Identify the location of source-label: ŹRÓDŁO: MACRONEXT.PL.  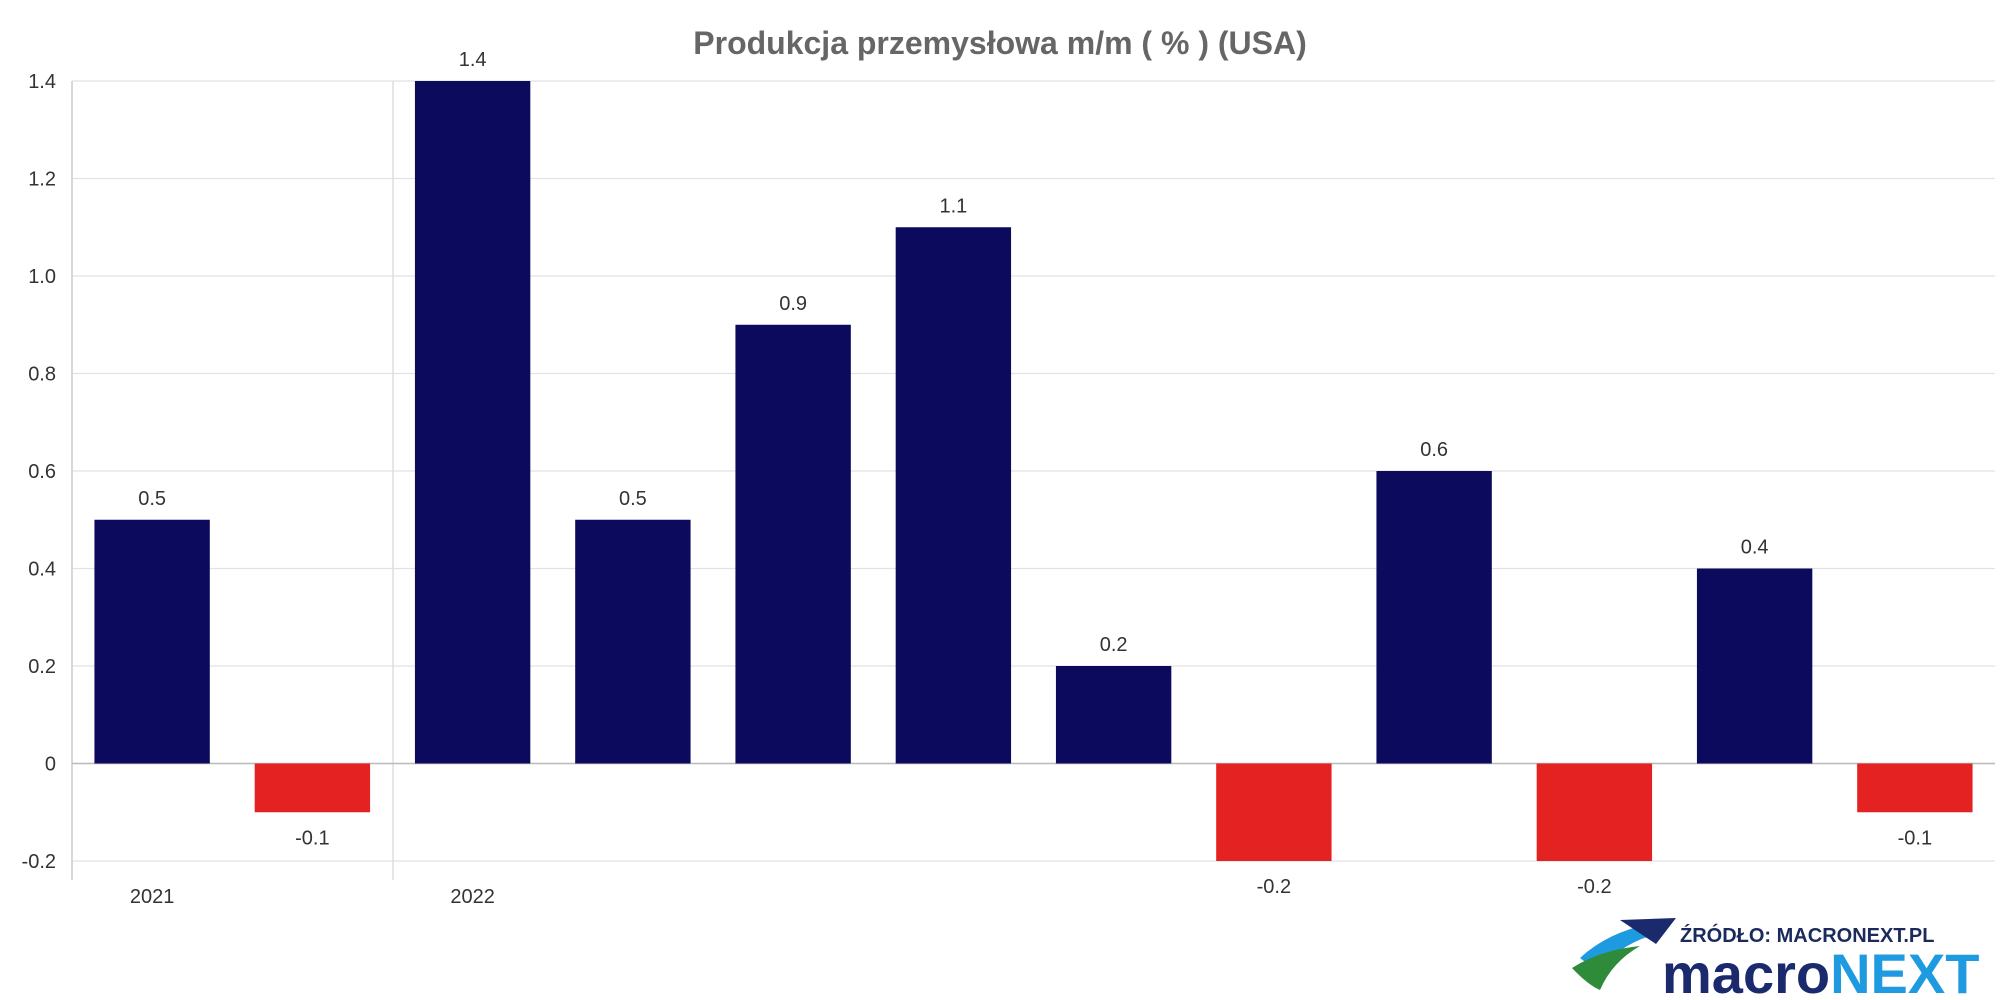
(1807, 935).